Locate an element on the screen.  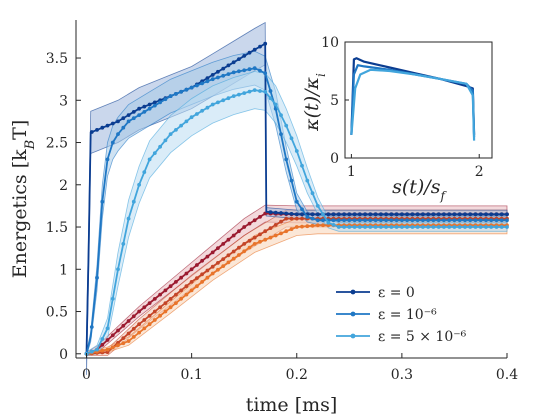
x-tick-label: 0.2 is located at coordinates (297, 375).